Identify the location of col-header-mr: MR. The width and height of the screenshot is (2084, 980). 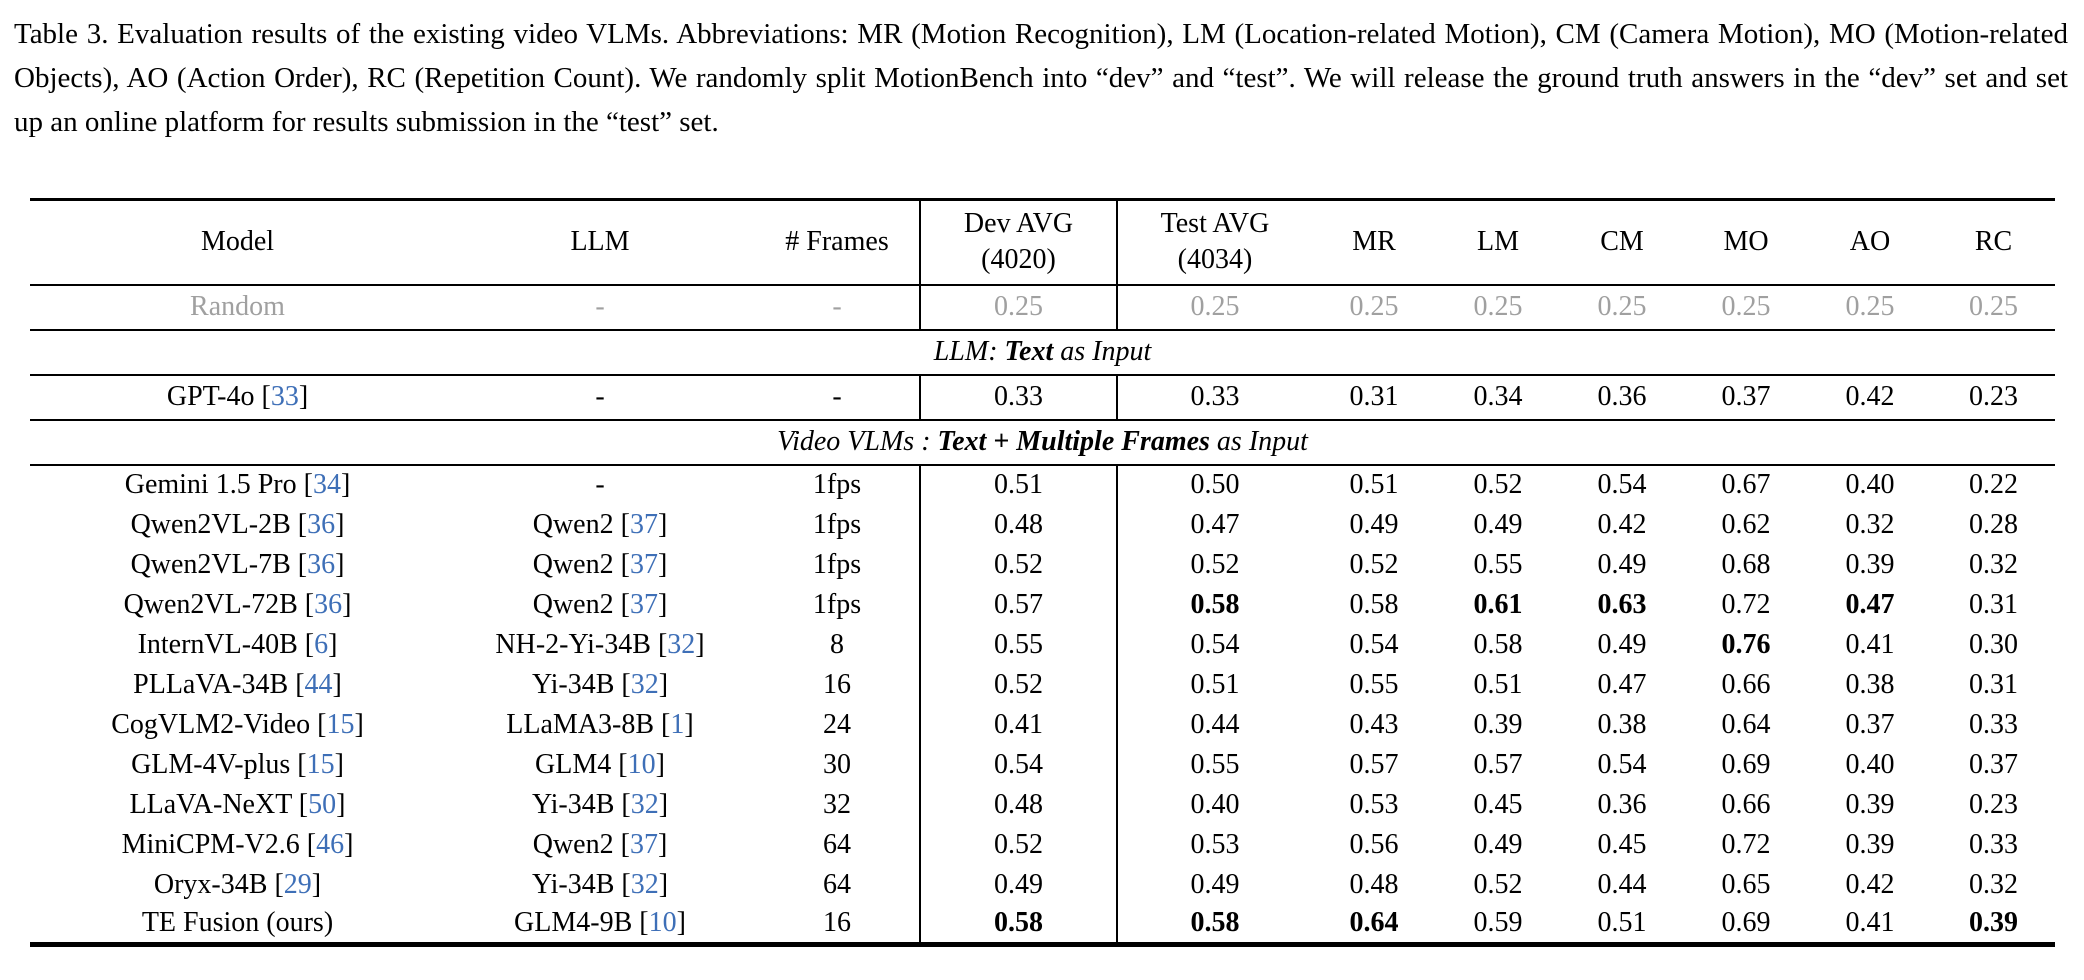
(1374, 242).